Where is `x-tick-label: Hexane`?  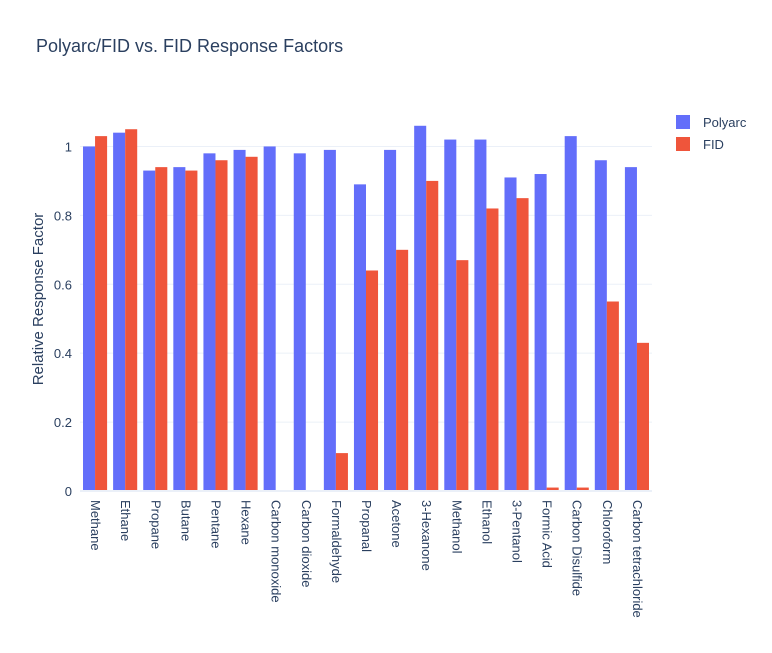 x-tick-label: Hexane is located at coordinates (246, 522).